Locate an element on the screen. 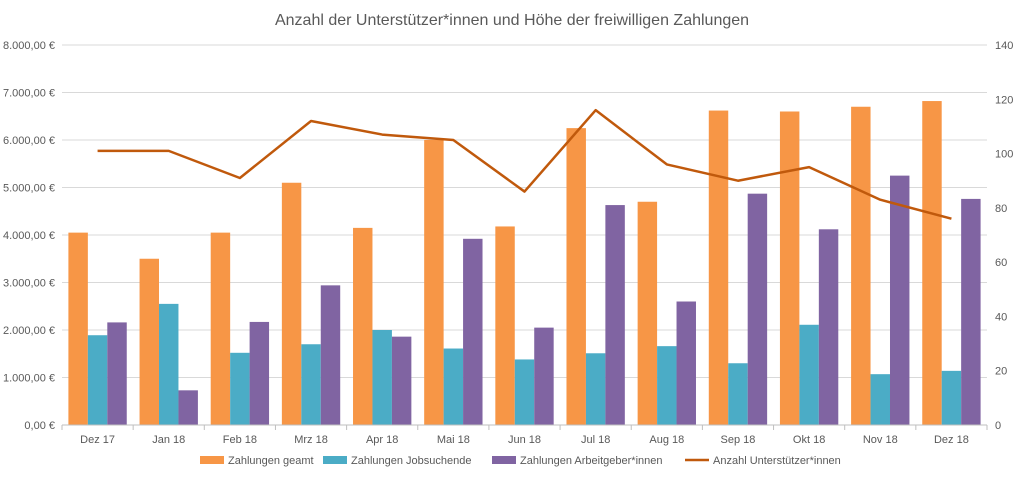  x-tick-label: Dez 18 is located at coordinates (951, 440).